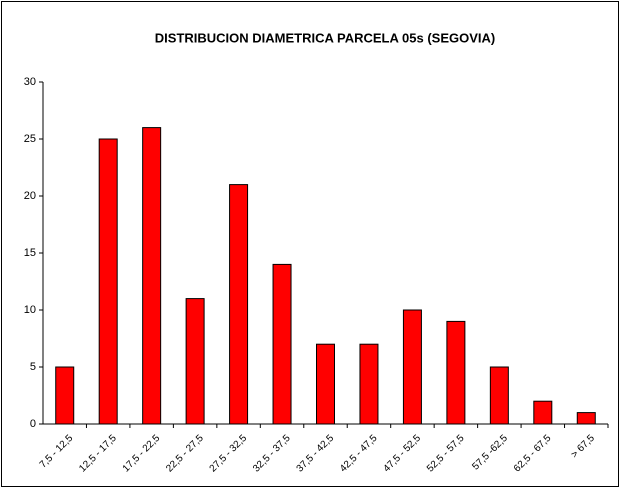 The height and width of the screenshot is (488, 620). I want to click on y-tick-label: 0, so click(33, 424).